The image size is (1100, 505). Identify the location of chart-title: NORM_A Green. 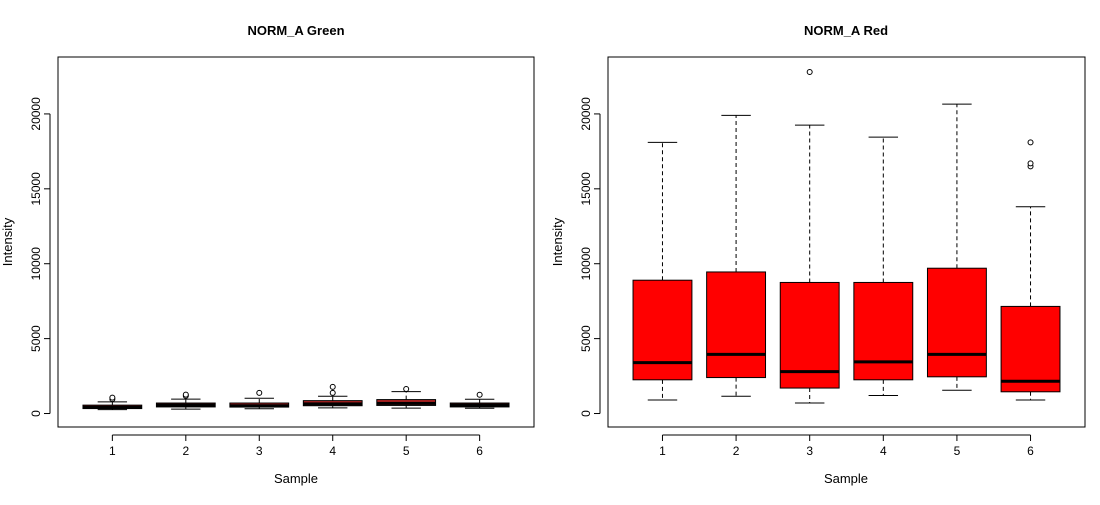
(295, 30).